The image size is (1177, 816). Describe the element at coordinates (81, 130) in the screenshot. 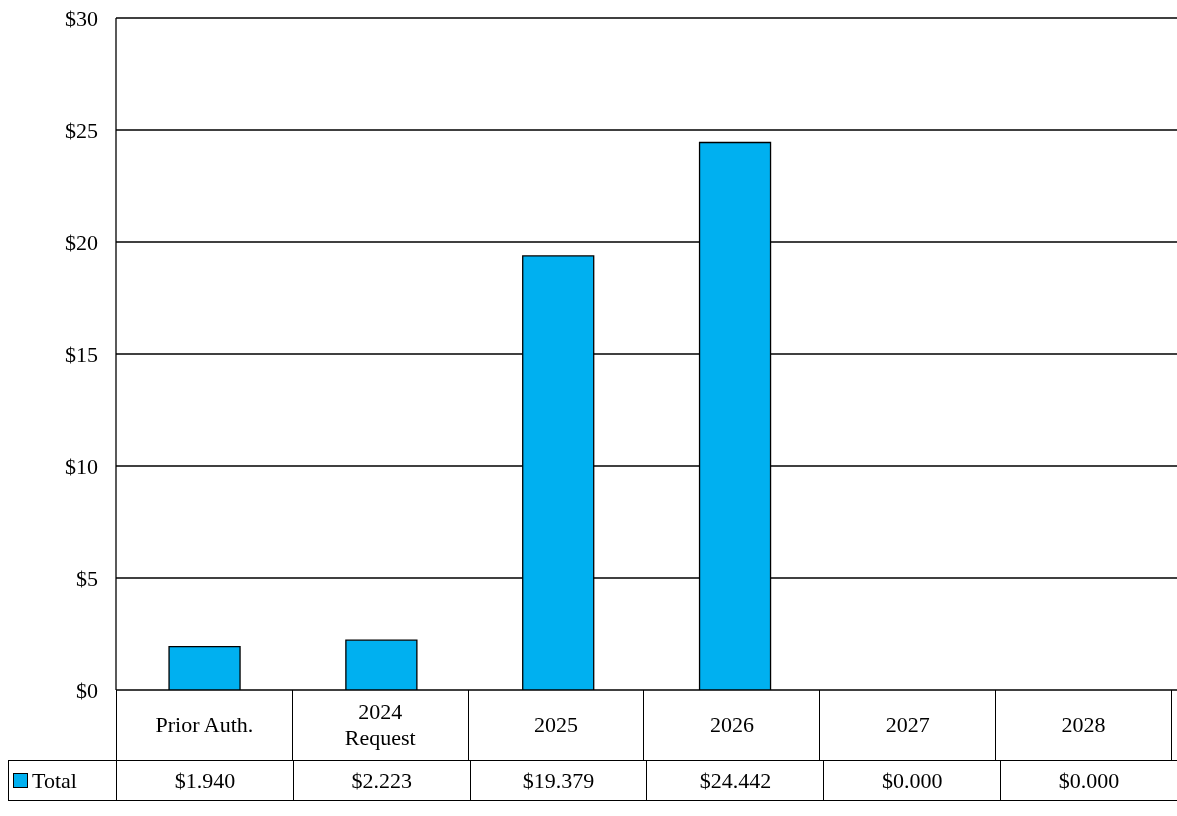

I see `y-tick-label: $25` at that location.